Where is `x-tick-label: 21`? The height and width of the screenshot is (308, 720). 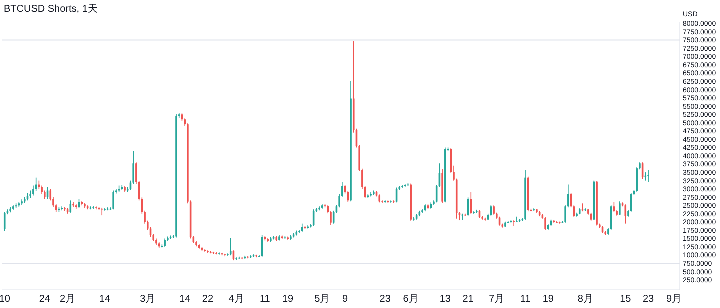 x-tick-label: 21 is located at coordinates (468, 299).